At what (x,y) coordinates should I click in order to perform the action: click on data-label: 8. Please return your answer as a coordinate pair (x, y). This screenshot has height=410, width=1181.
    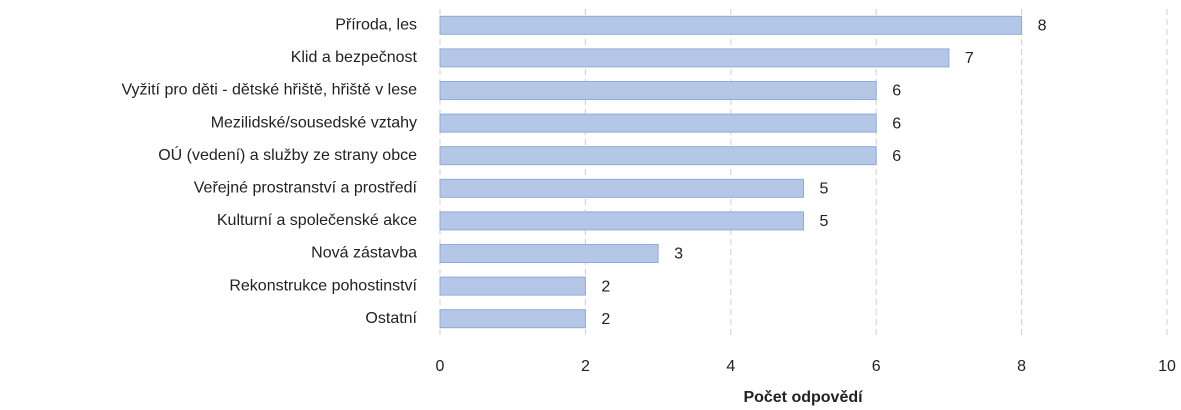
    Looking at the image, I should click on (1042, 26).